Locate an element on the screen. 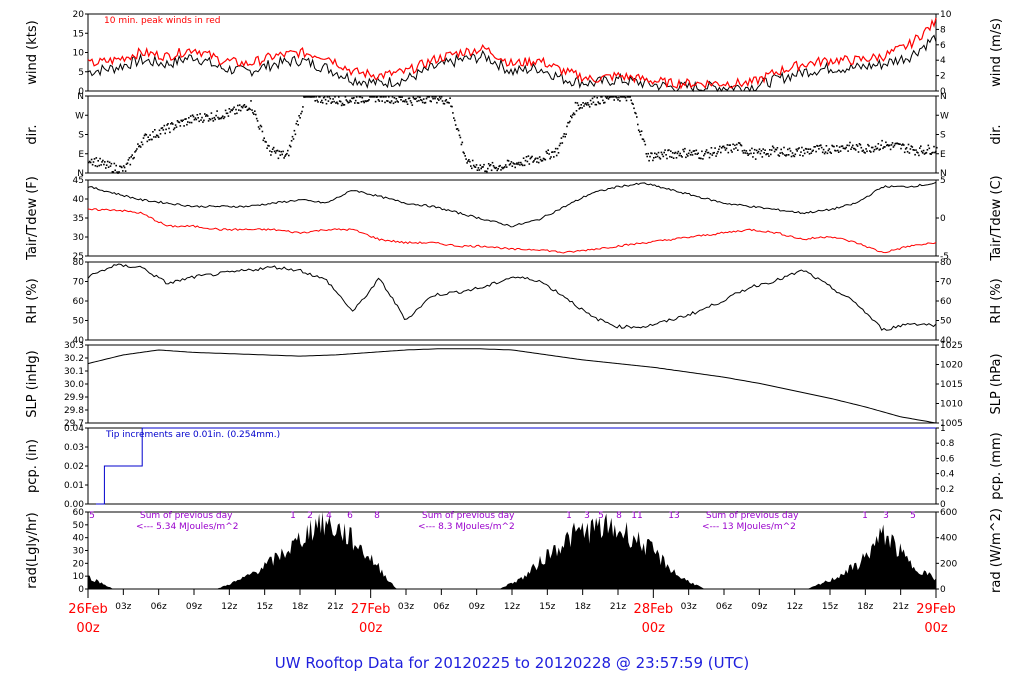  y-tick-label: 60 is located at coordinates (79, 513).